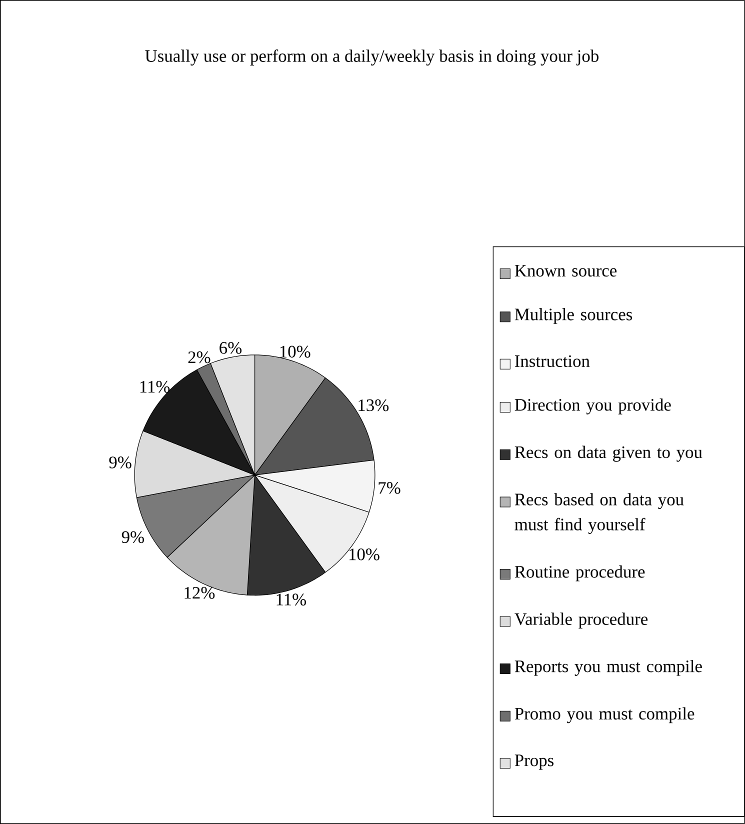 This screenshot has width=745, height=824. What do you see at coordinates (552, 361) in the screenshot?
I see `legend-label: Instruction` at bounding box center [552, 361].